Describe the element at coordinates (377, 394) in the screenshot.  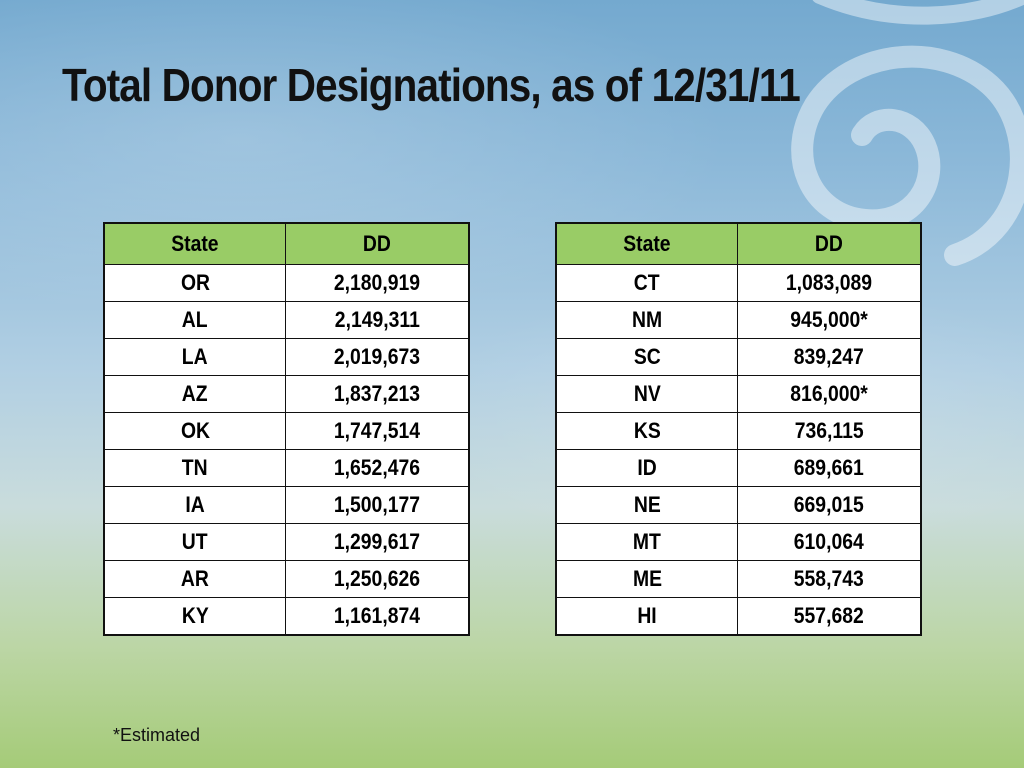
I see `dd-cell: 1,837,213` at that location.